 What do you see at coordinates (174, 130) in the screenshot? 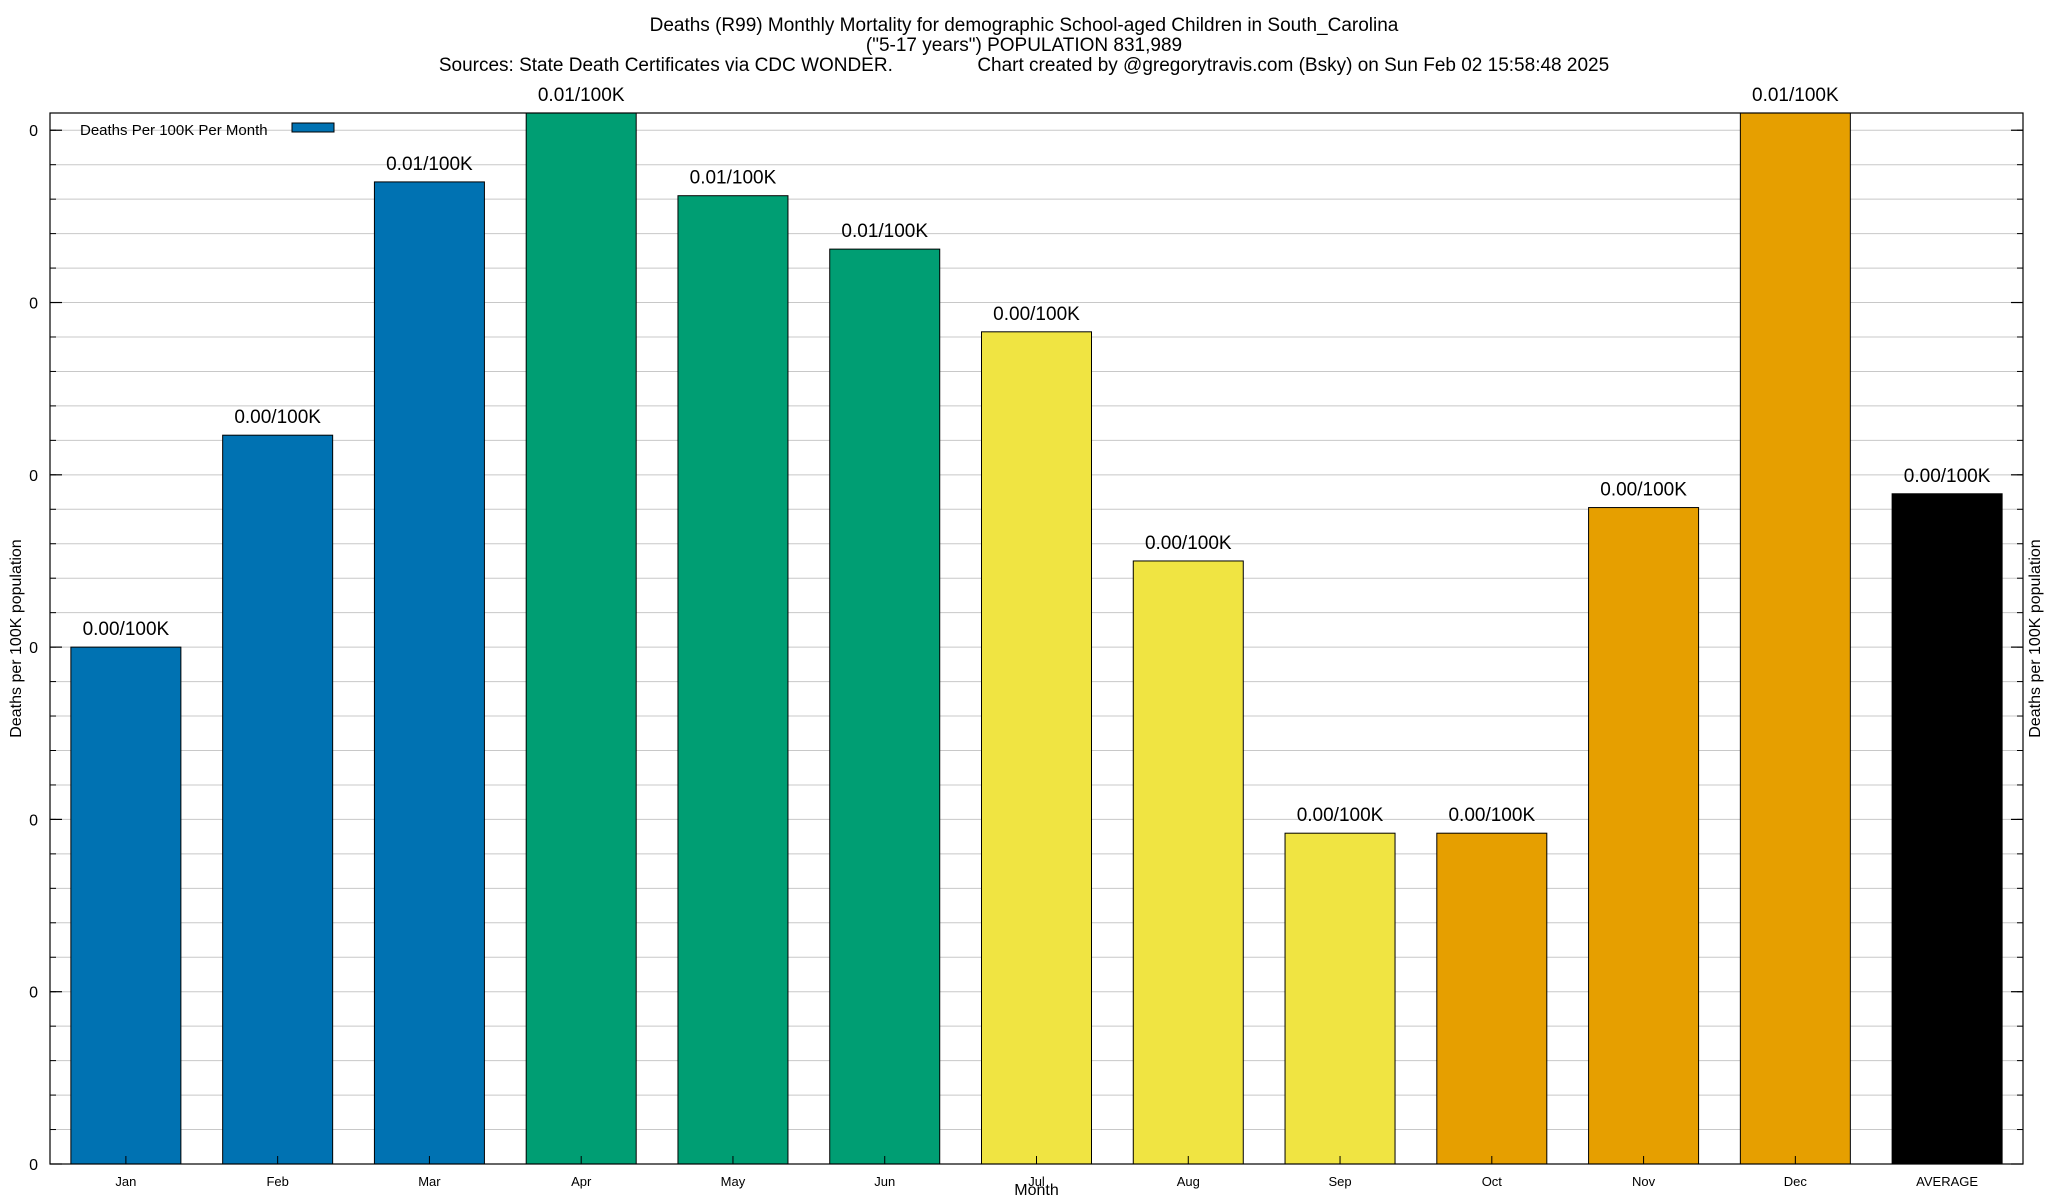
I see `legend-label: Deaths Per 100K Per Month` at bounding box center [174, 130].